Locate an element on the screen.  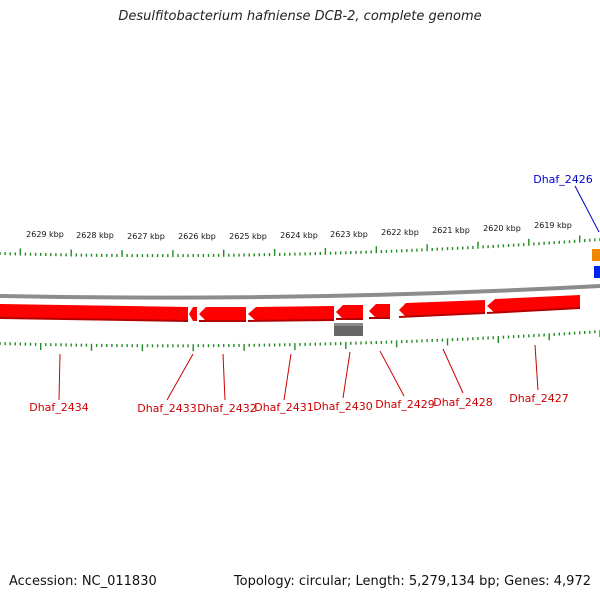
gene-label-dhaf-2429: Dhaf_2429 is located at coordinates (405, 404).